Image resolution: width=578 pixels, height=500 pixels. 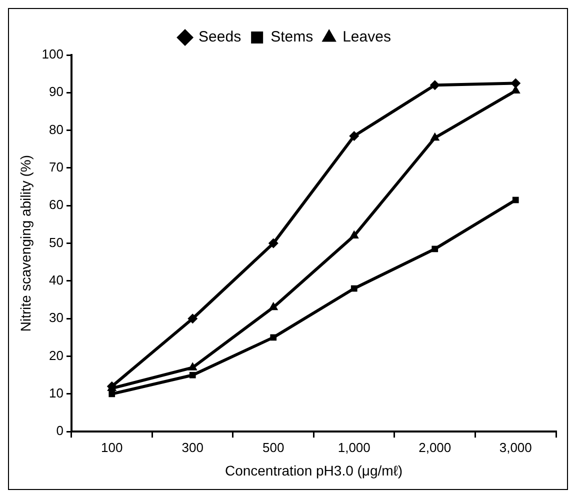 What do you see at coordinates (56, 129) in the screenshot?
I see `y-tick-label: 80` at bounding box center [56, 129].